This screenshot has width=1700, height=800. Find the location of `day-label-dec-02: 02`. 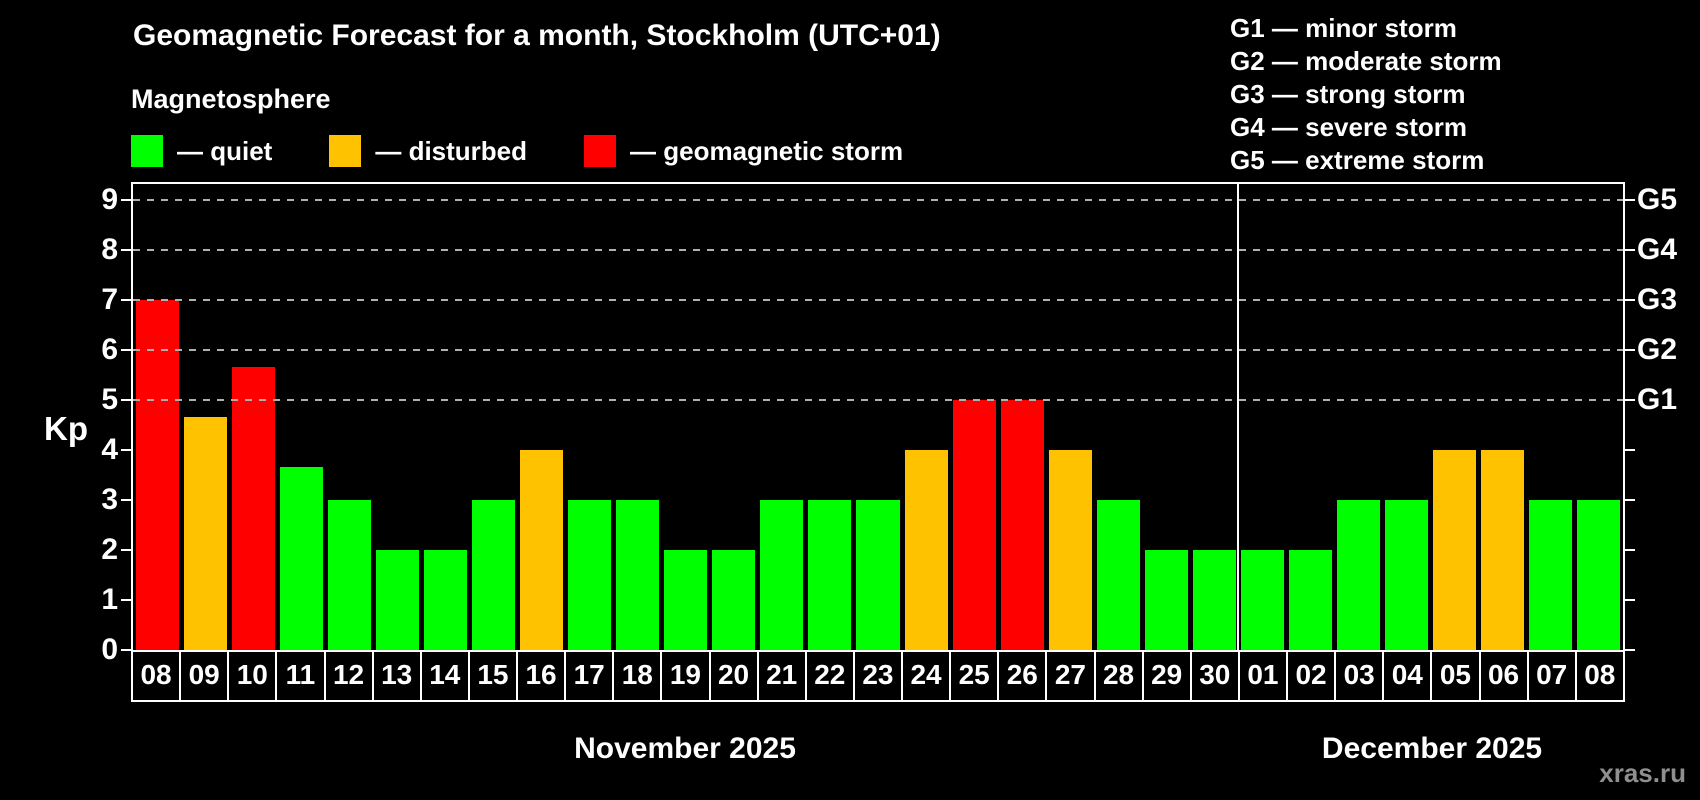

day-label-dec-02: 02 is located at coordinates (1310, 676).